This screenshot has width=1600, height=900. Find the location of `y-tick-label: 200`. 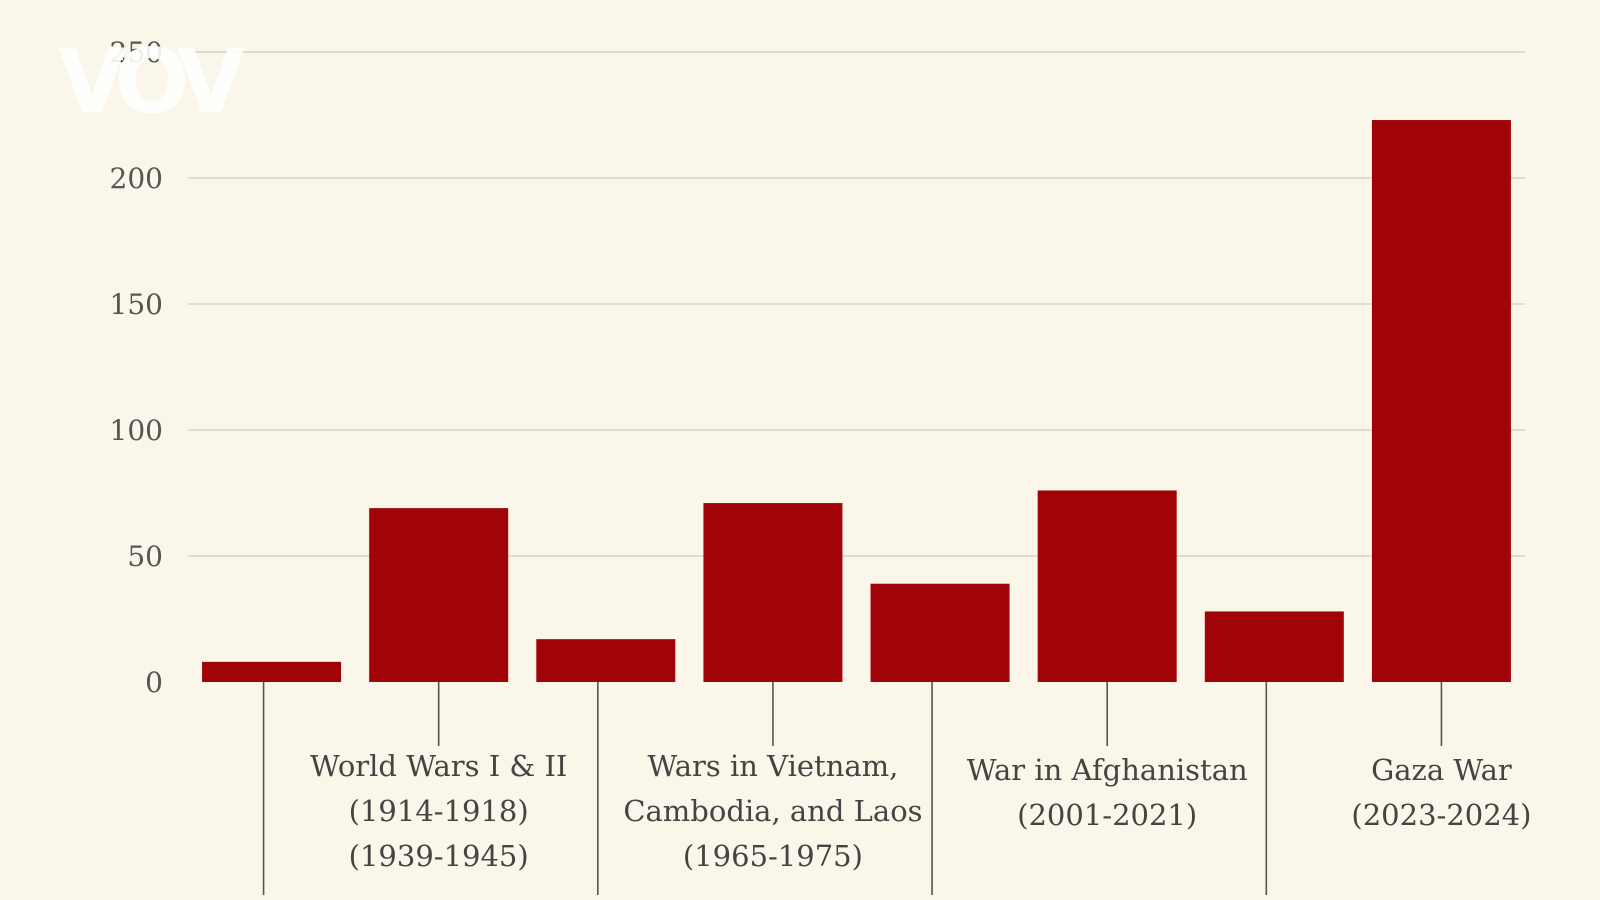

y-tick-label: 200 is located at coordinates (136, 178).